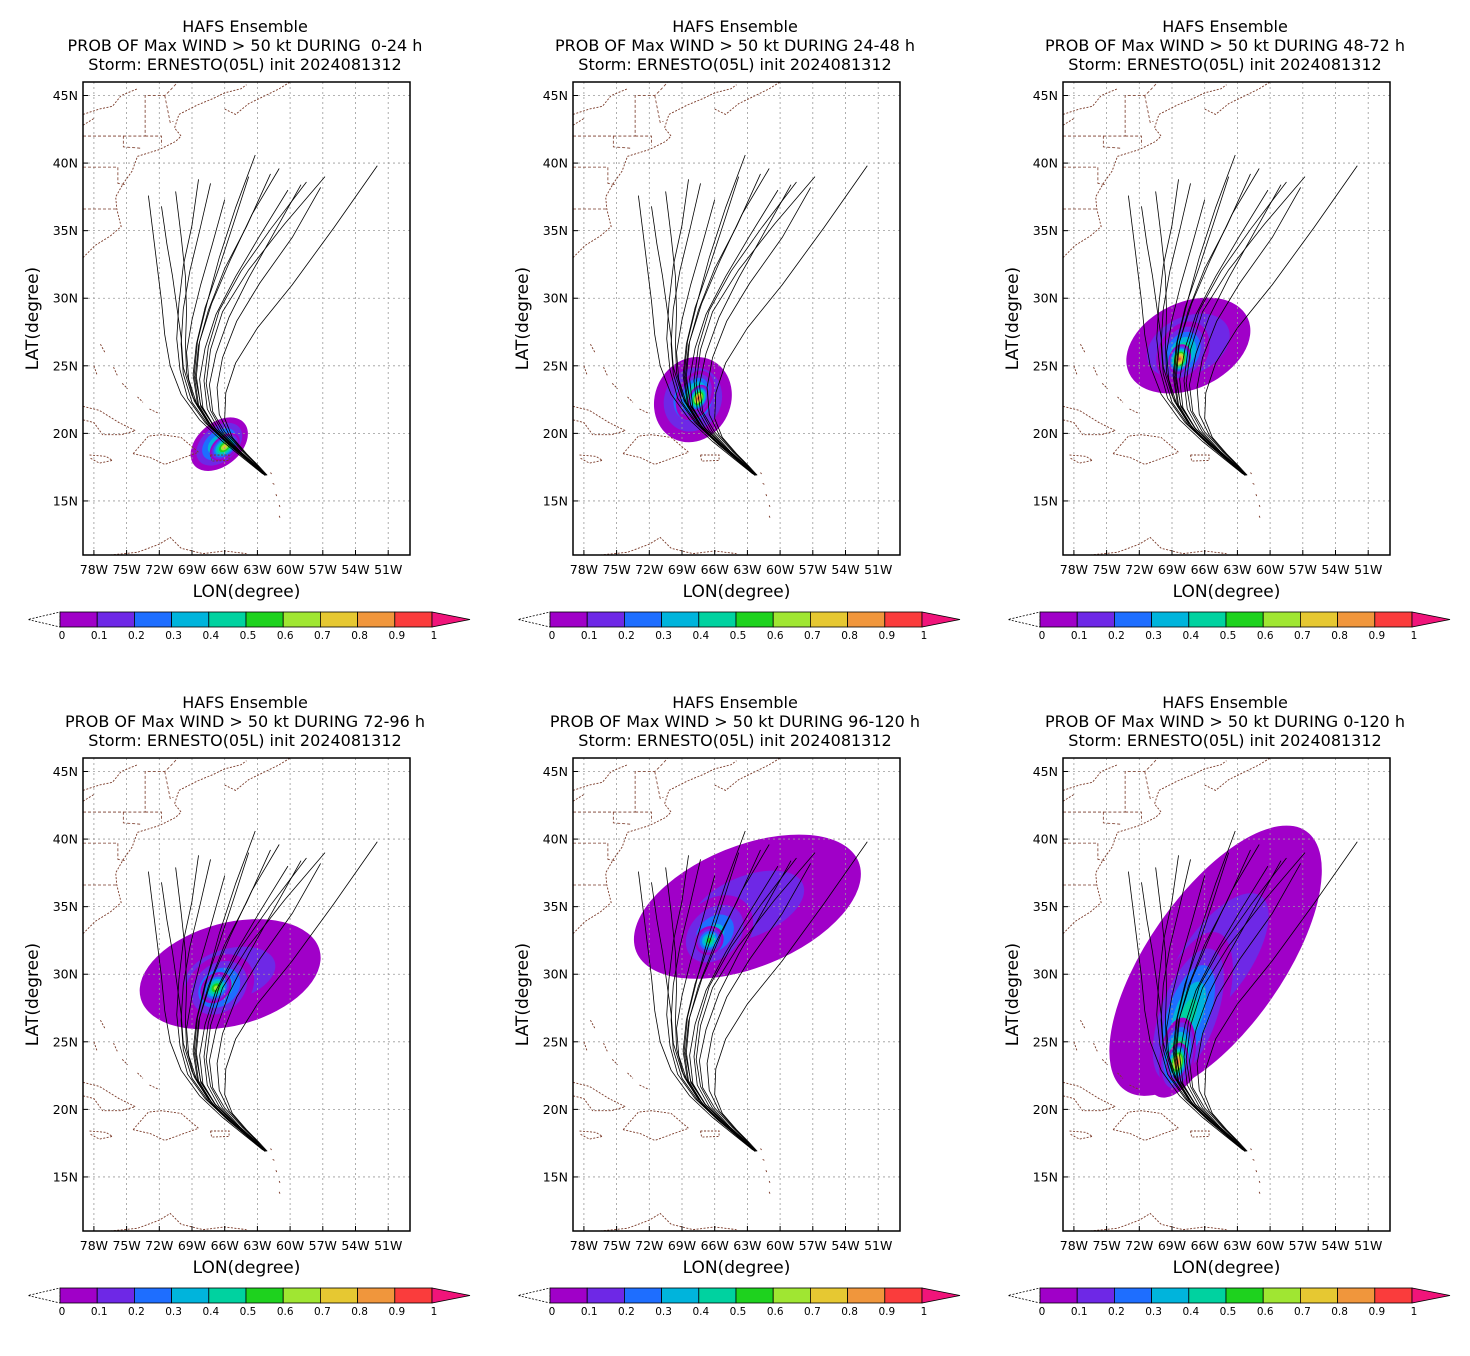 The image size is (1470, 1356). I want to click on lon-tick-label: 63W, so click(257, 569).